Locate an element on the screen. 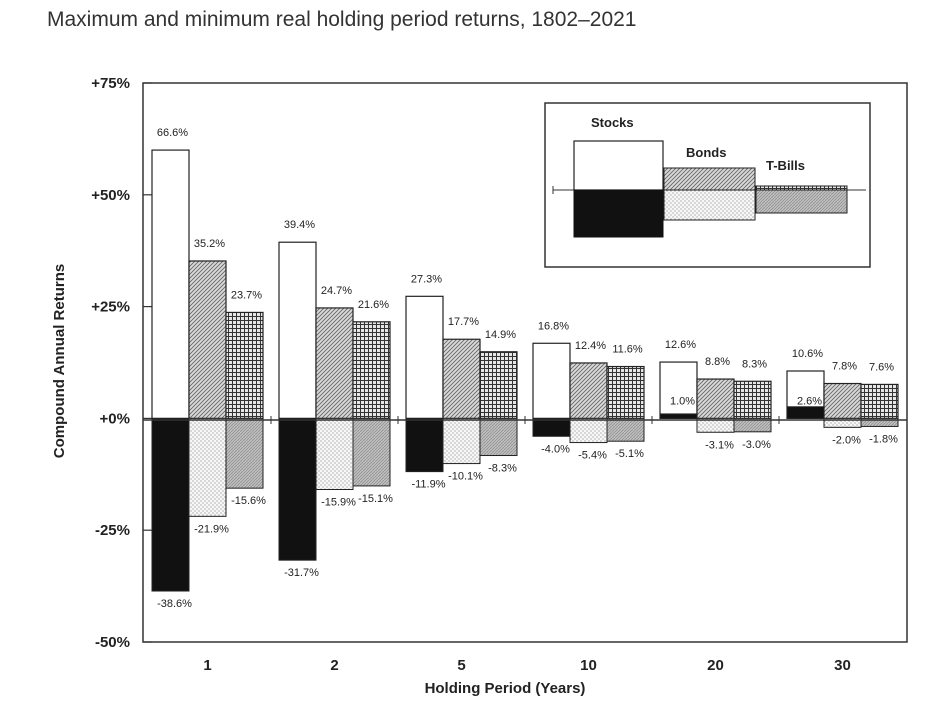 The image size is (936, 715). y-tick-label: +50% is located at coordinates (110, 195).